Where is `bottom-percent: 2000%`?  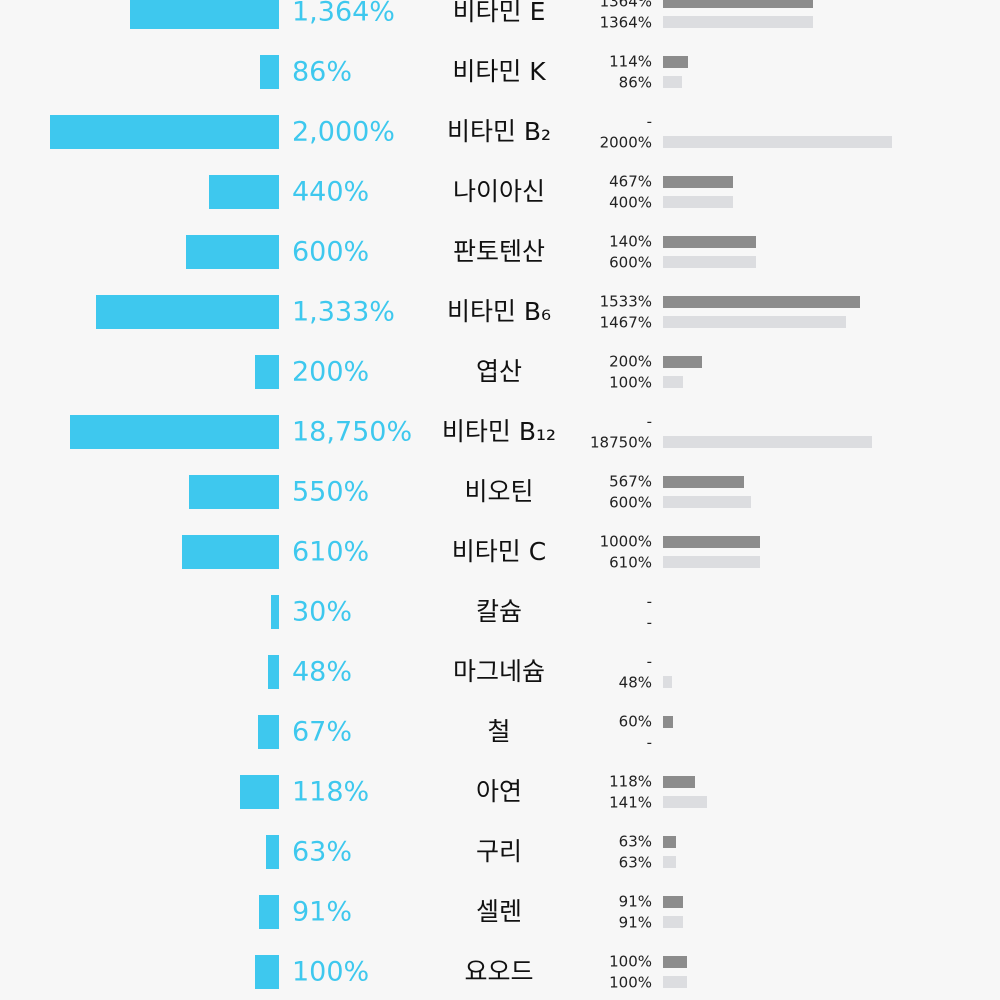
bottom-percent: 2000% is located at coordinates (626, 143).